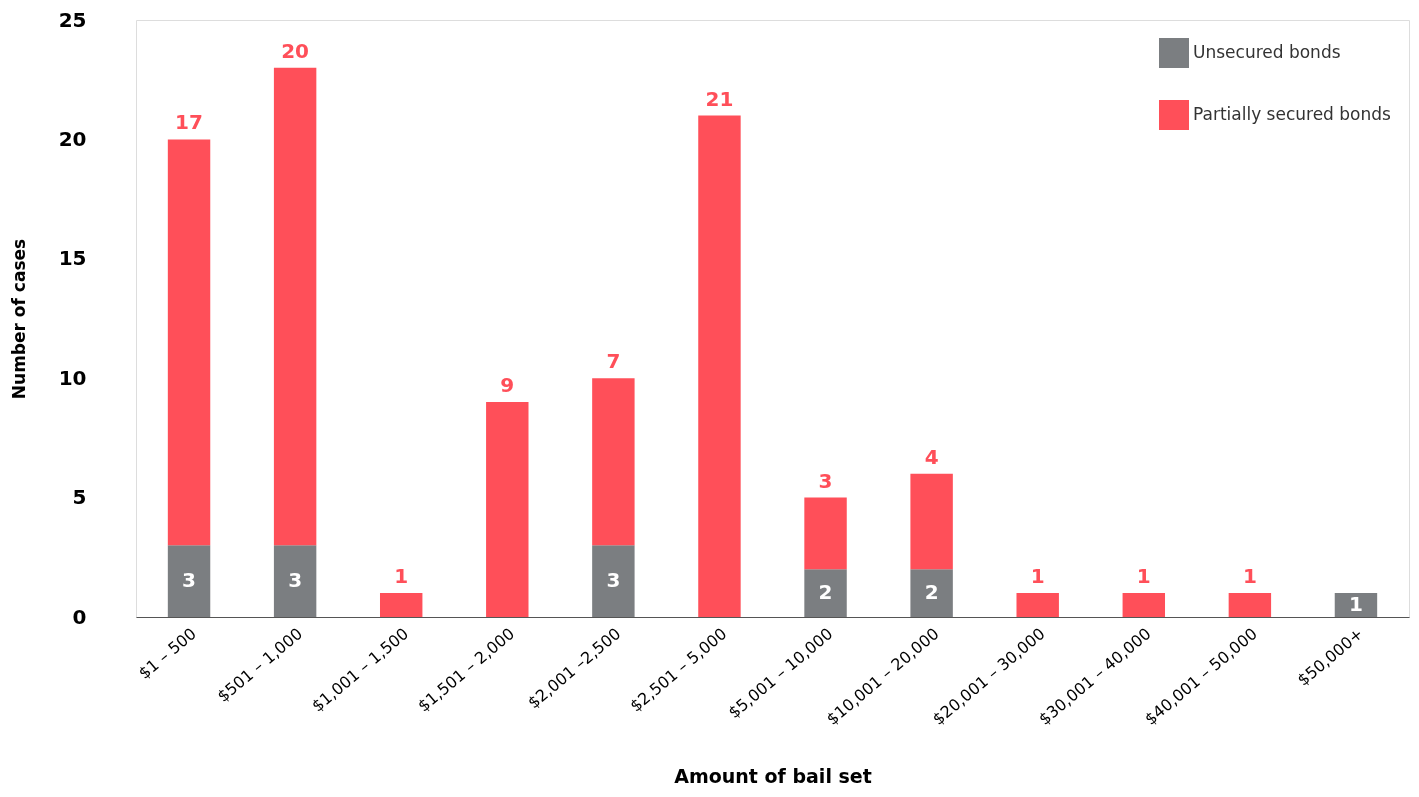 This screenshot has width=1419, height=797. What do you see at coordinates (1267, 52) in the screenshot?
I see `legend-label: Unsecured bonds` at bounding box center [1267, 52].